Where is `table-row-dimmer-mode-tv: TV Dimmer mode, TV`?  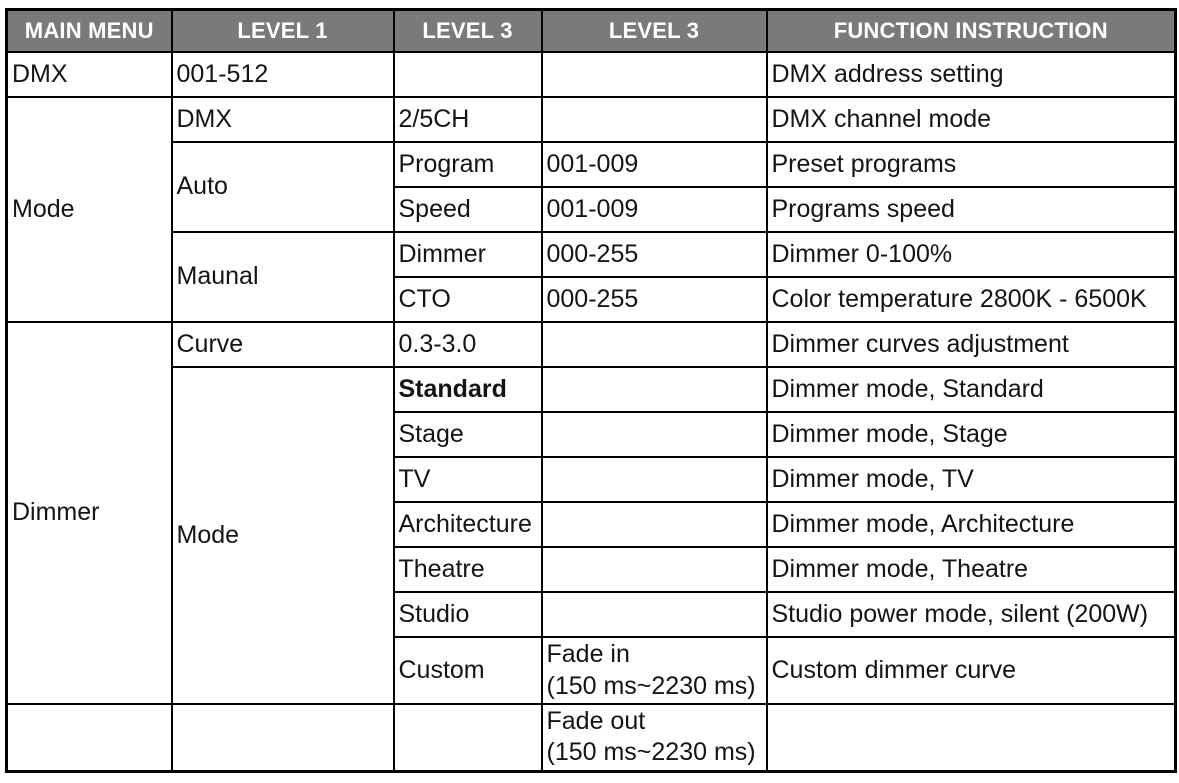
table-row-dimmer-mode-tv: TV Dimmer mode, TV is located at coordinates (592, 479).